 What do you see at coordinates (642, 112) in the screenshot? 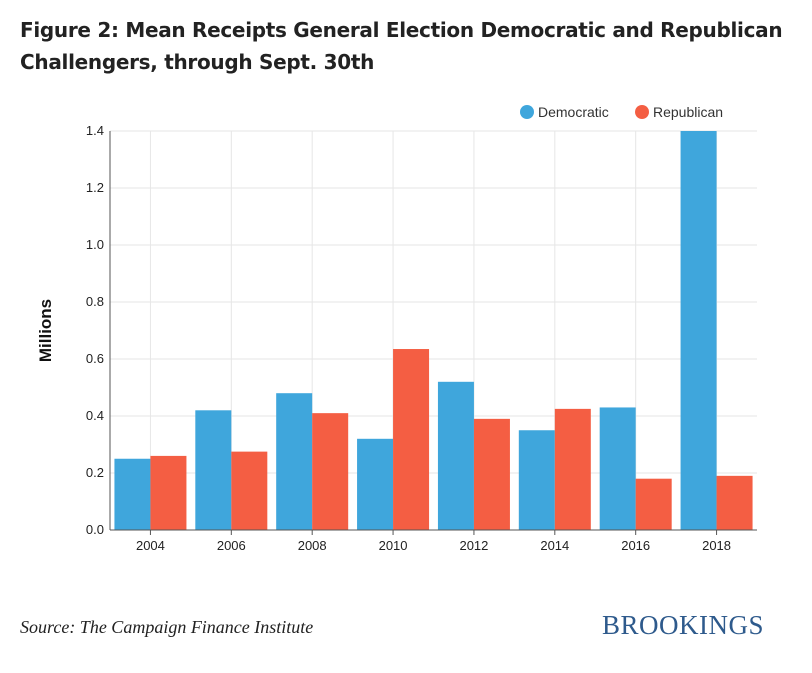
I see `legend-marker-republican` at bounding box center [642, 112].